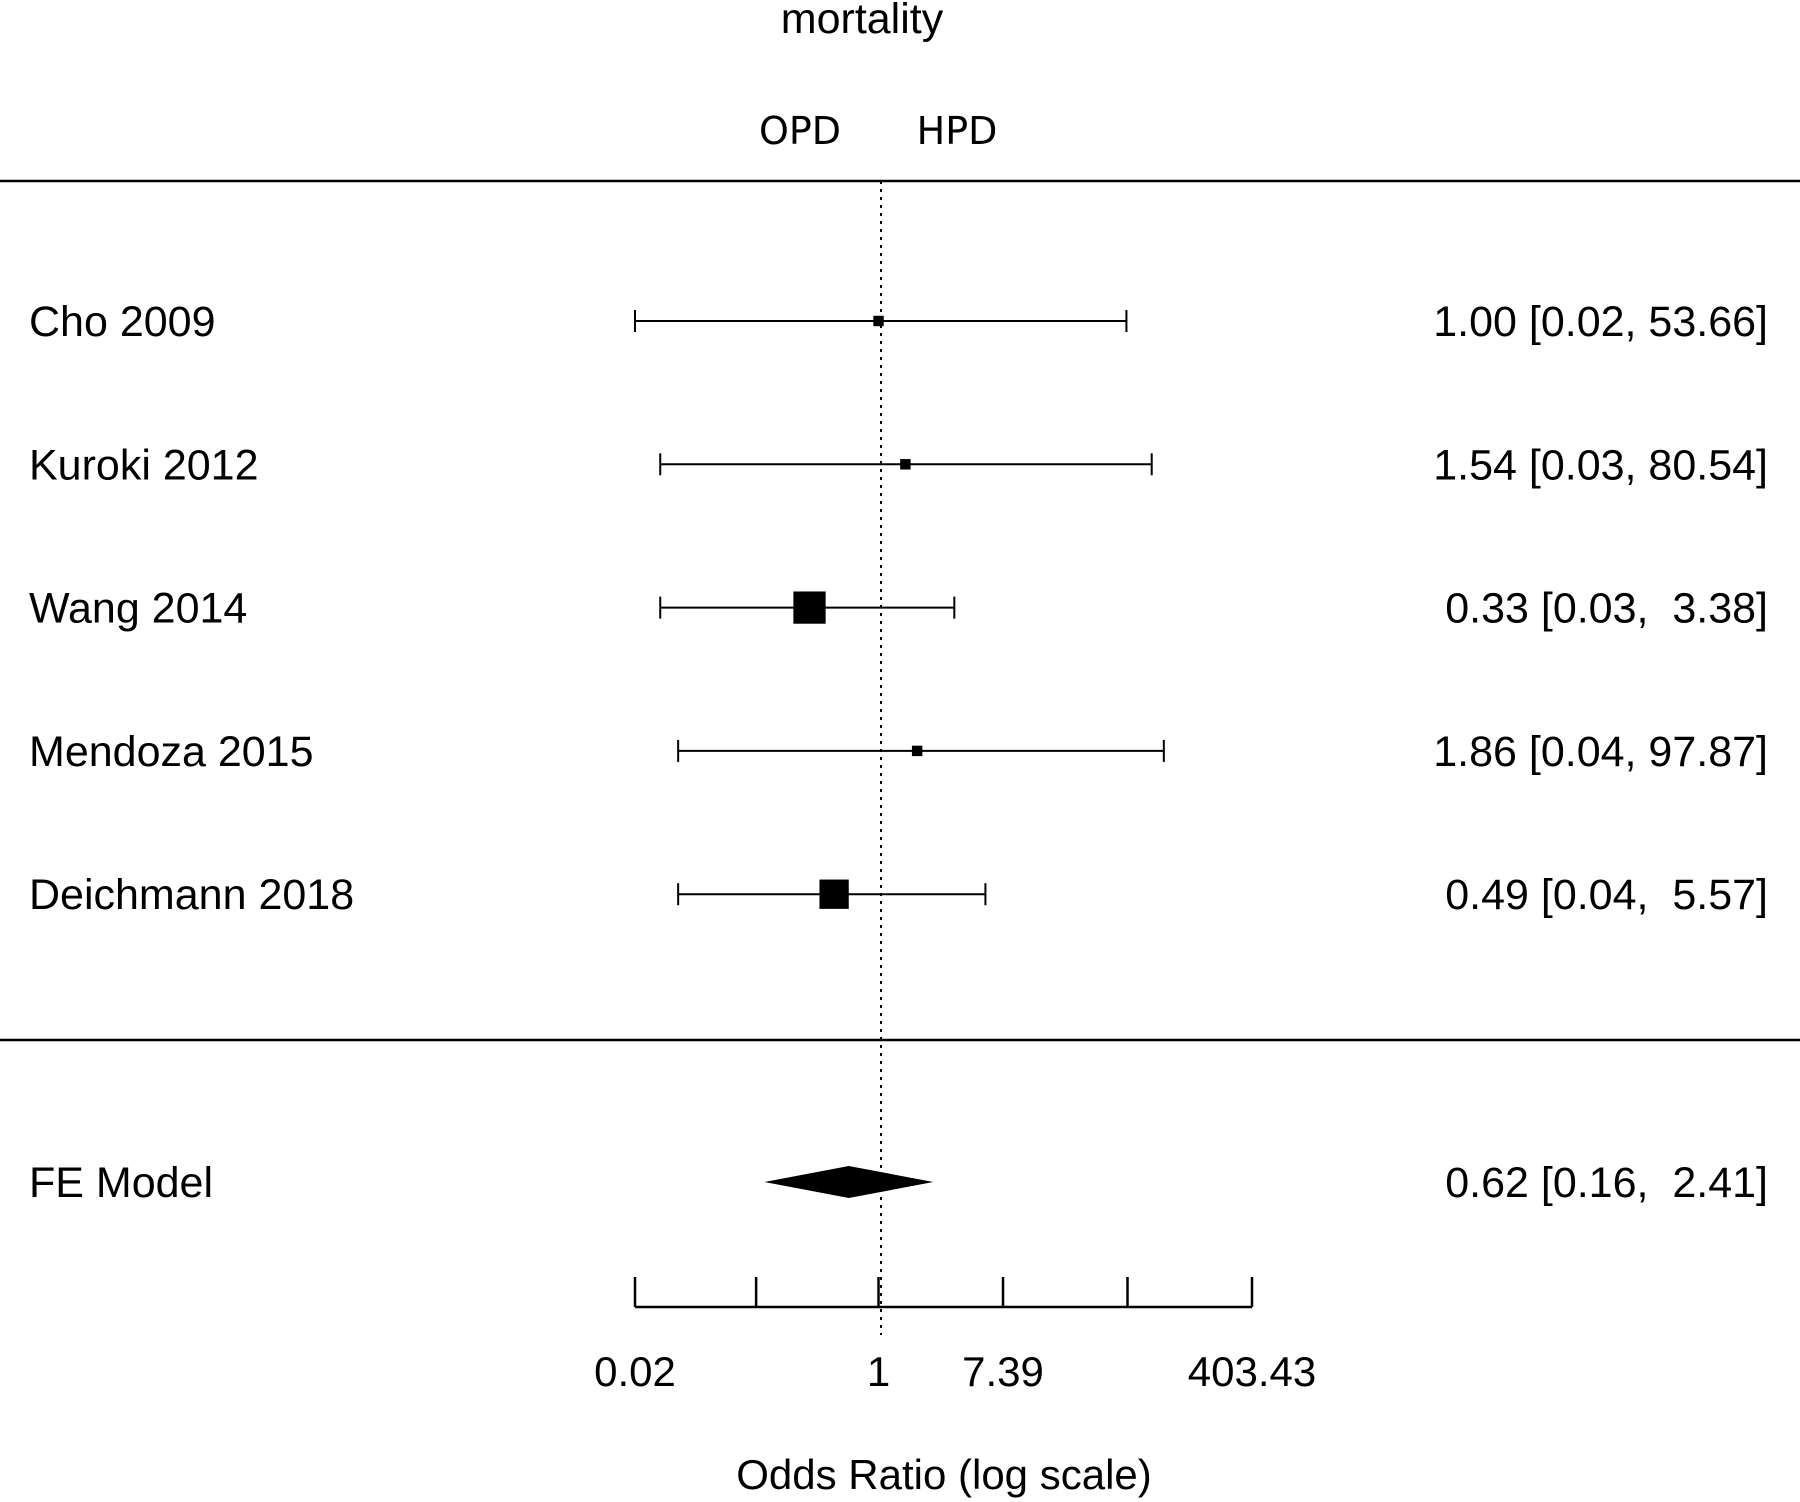 The height and width of the screenshot is (1502, 1800). Describe the element at coordinates (862, 21) in the screenshot. I see `chart-title: mortality` at that location.